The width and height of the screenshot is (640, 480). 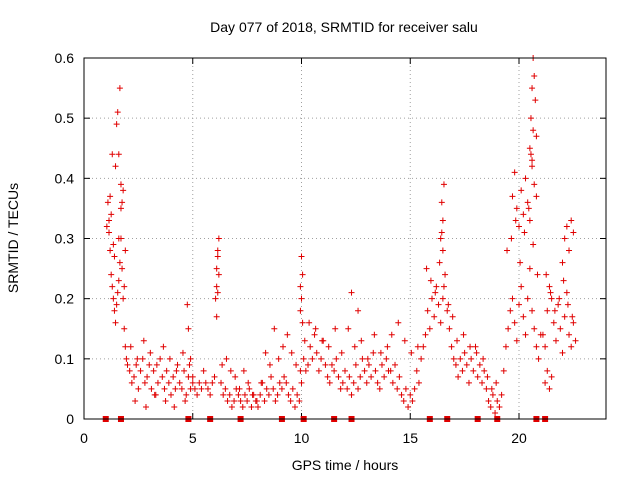 I want to click on y-tick-labels: 0 0.1 0.2 0.3 0.4 0.5 0.6, so click(x=65, y=238).